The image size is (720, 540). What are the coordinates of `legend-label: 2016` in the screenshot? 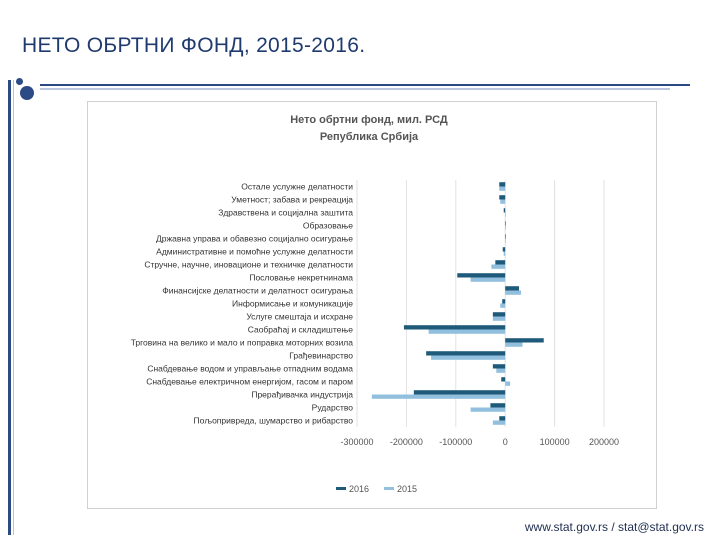 It's located at (359, 489).